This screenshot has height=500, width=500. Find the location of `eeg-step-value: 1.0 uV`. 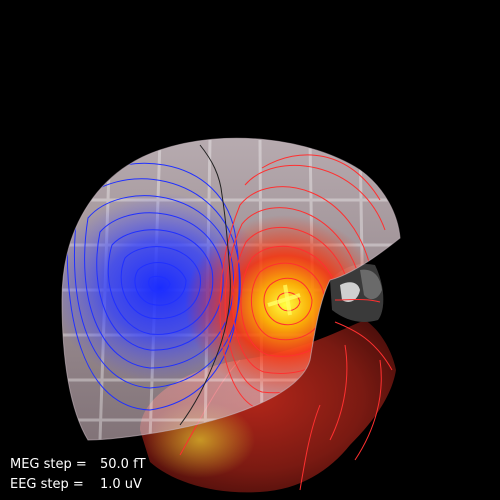

eeg-step-value: 1.0 uV is located at coordinates (121, 484).